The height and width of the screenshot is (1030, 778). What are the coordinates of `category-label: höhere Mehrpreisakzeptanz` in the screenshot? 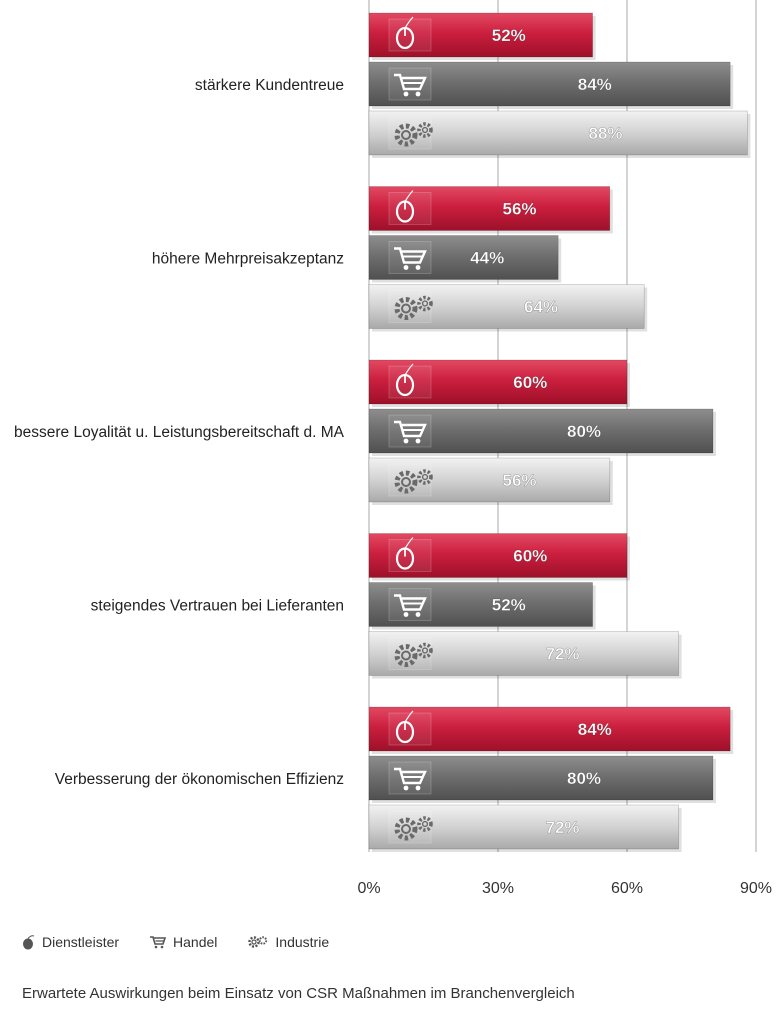 It's located at (248, 259).